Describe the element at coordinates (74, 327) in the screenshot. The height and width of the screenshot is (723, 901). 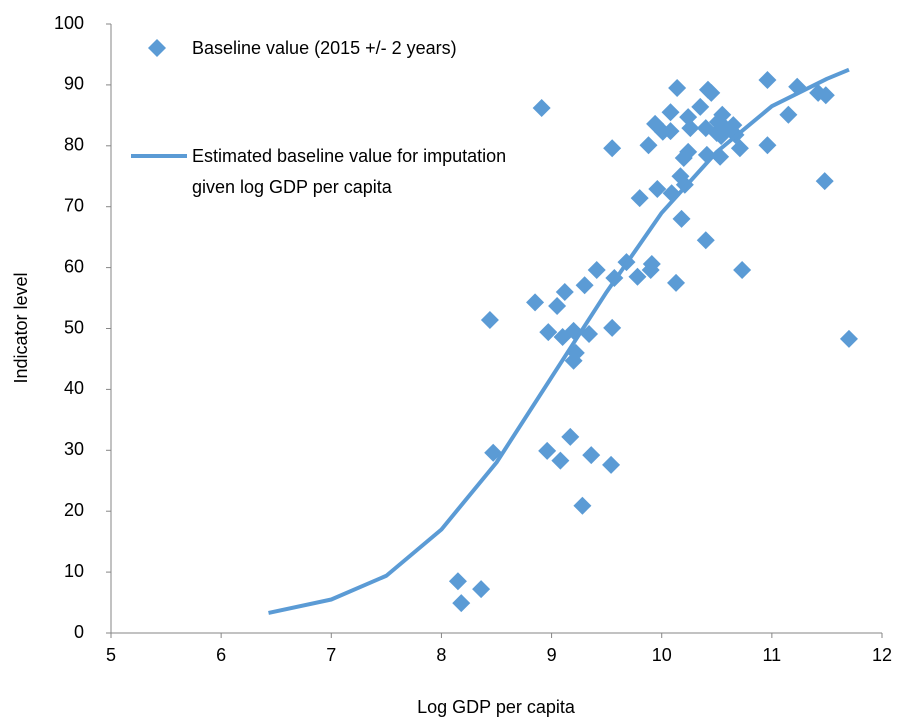
I see `y-tick-label: 50` at that location.